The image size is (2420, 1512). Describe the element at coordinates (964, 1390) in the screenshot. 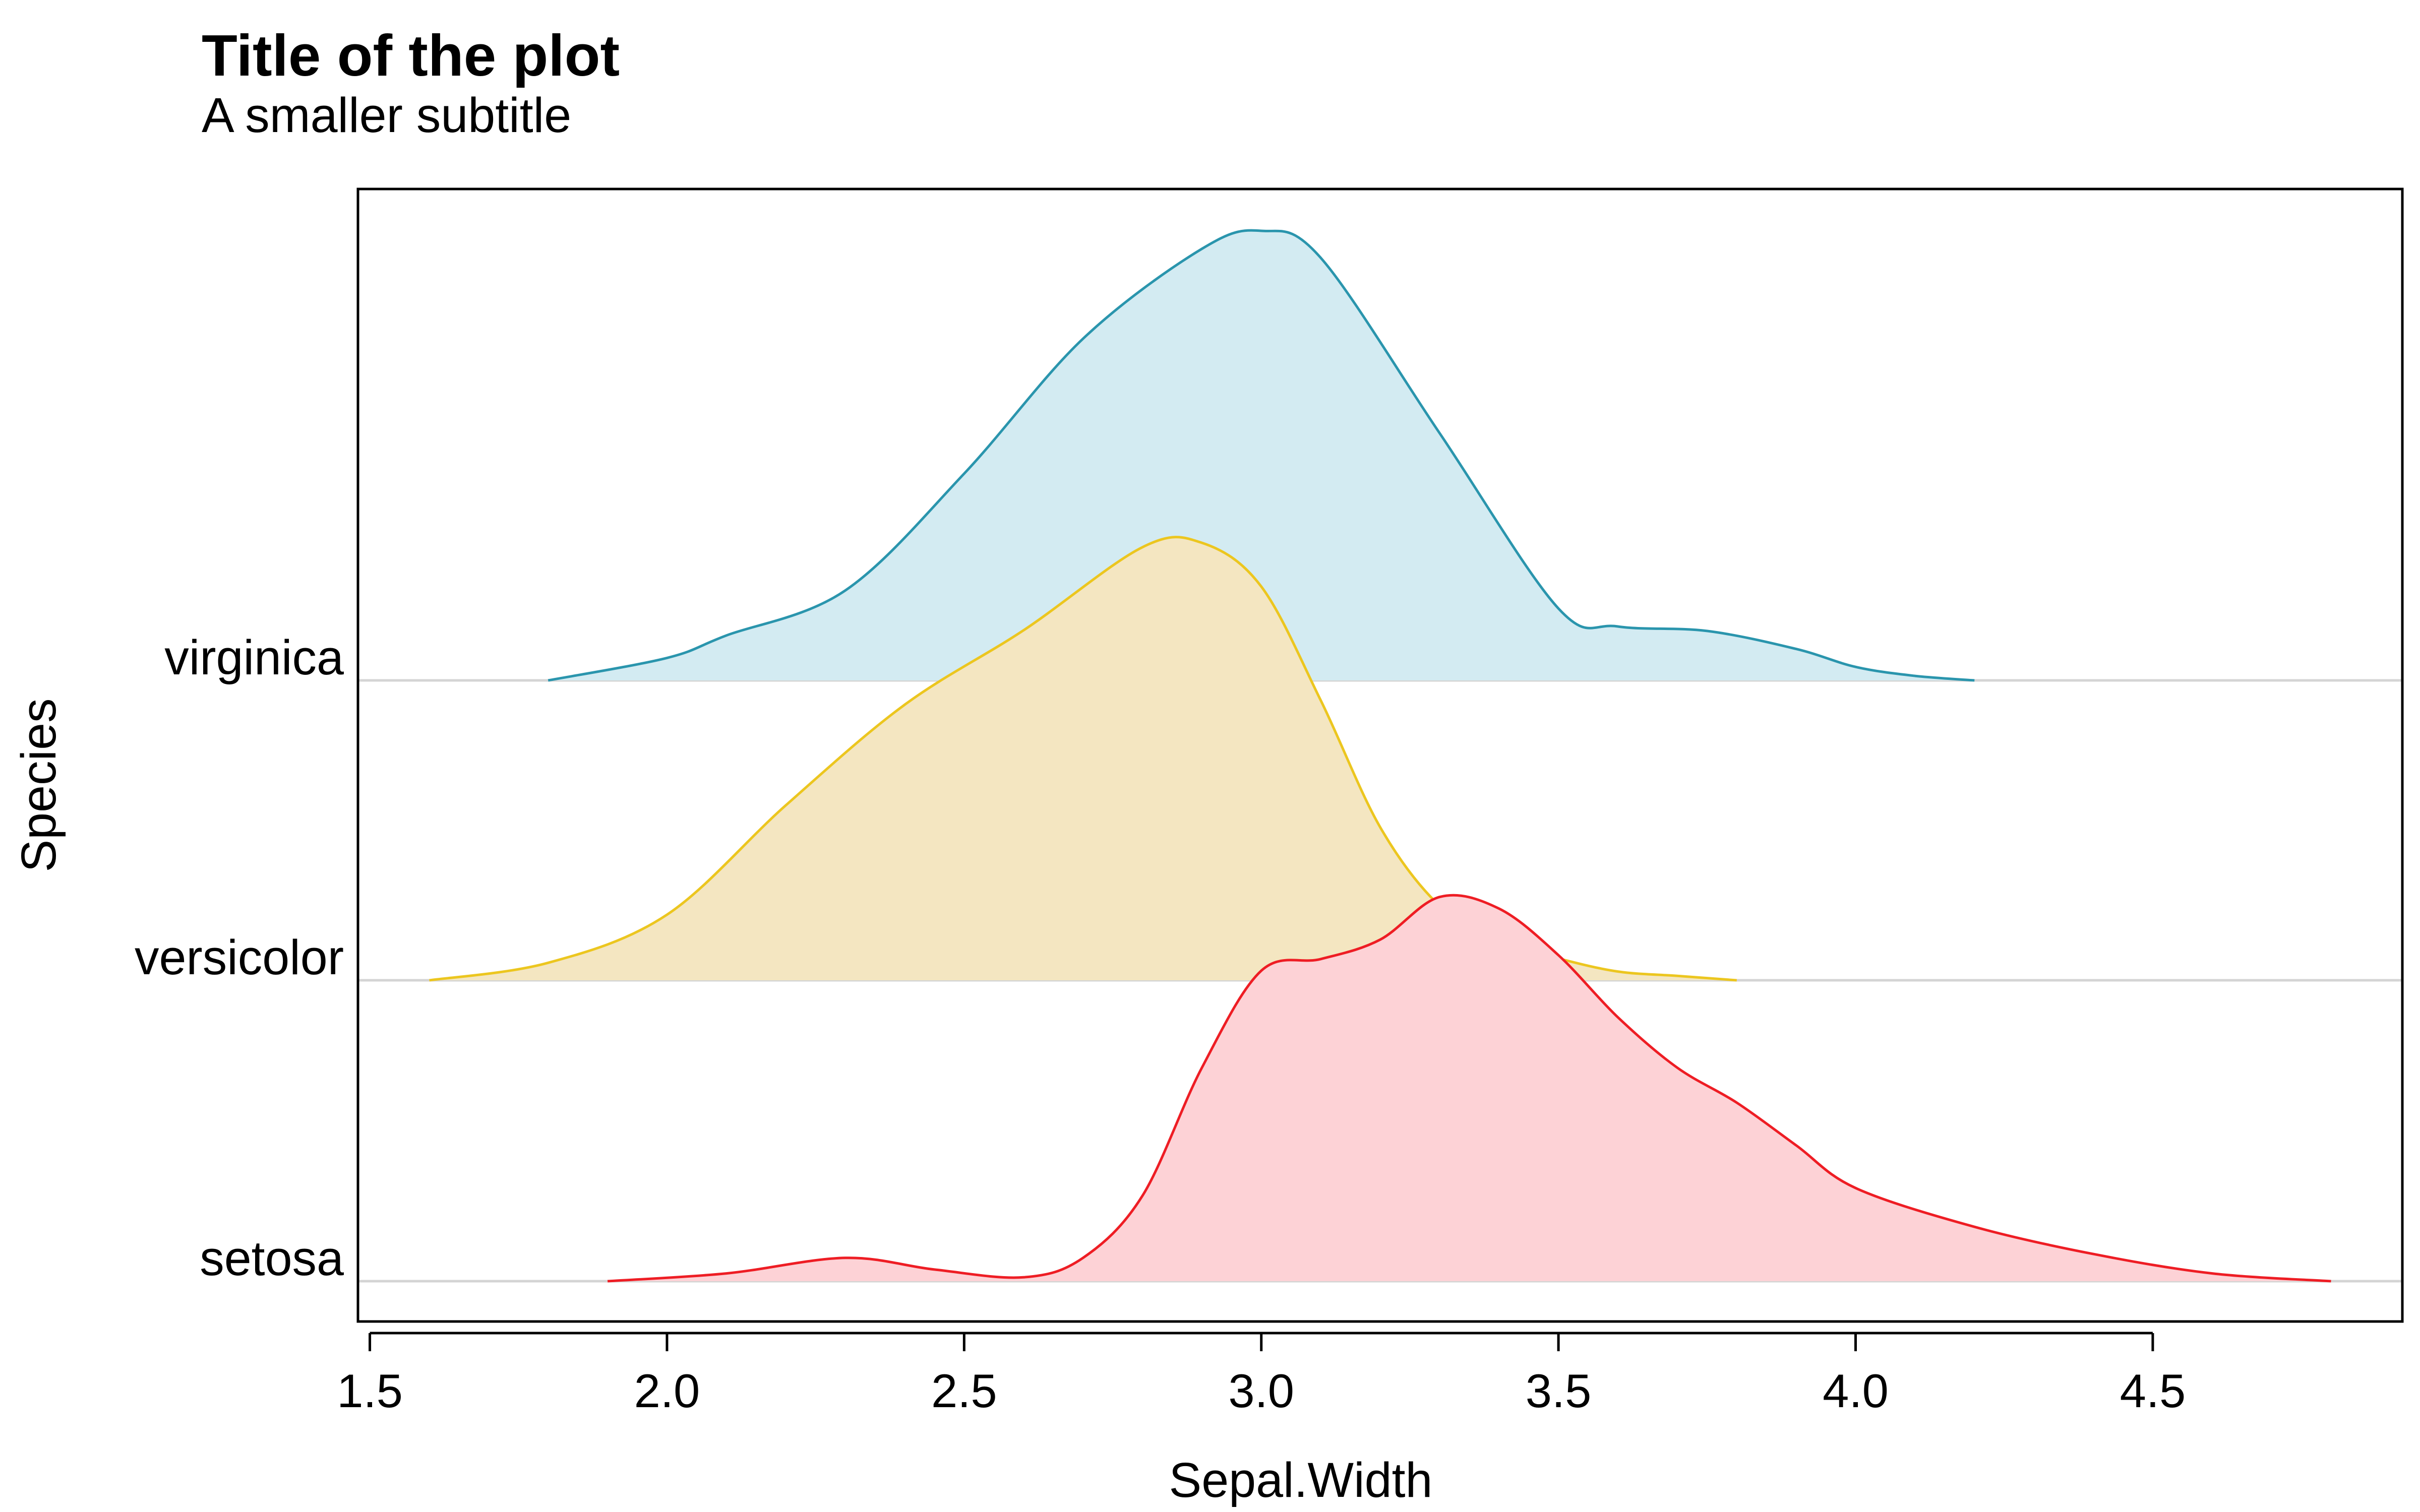

I see `x-tick-label: 2.5` at that location.